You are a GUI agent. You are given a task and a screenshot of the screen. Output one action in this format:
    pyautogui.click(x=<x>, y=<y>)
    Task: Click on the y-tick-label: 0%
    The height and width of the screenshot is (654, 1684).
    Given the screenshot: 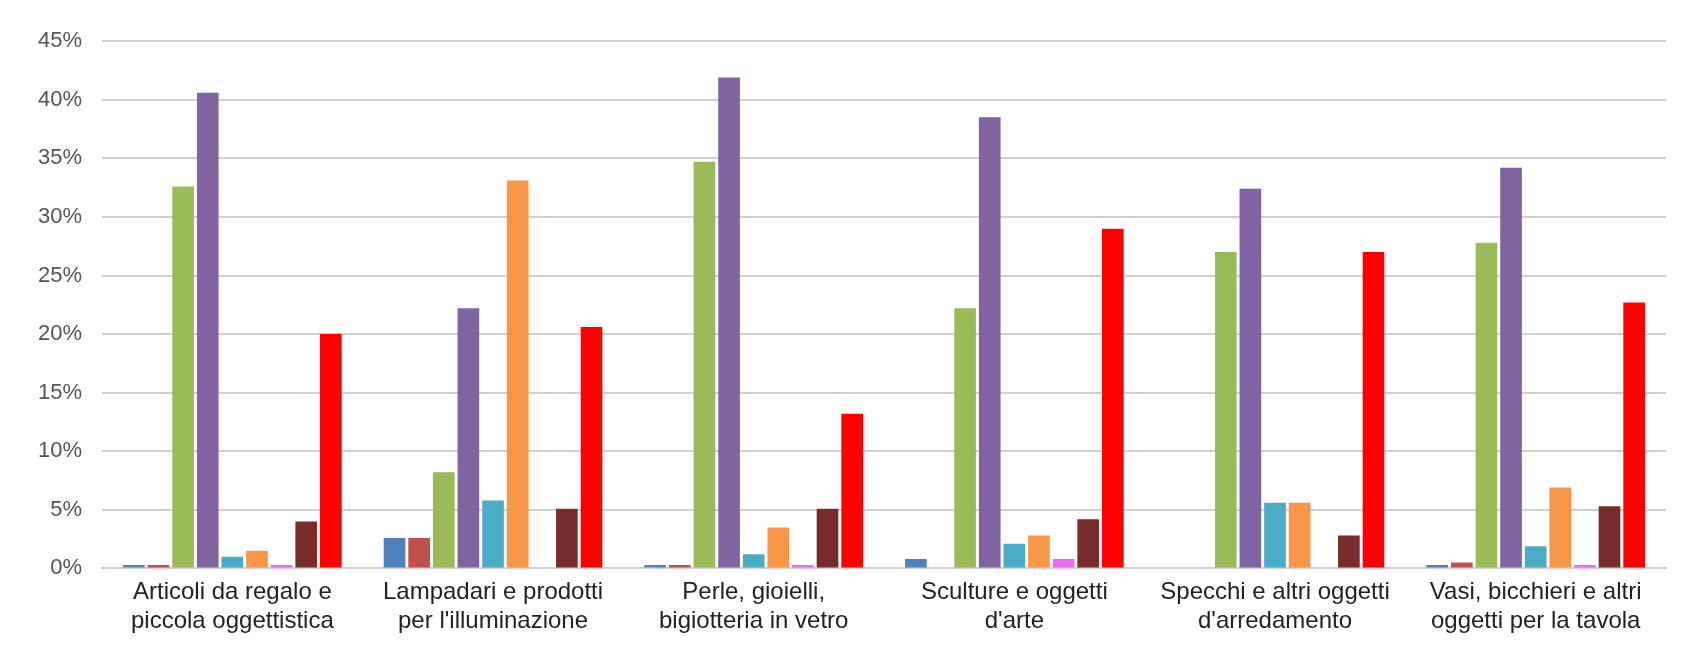 What is the action you would take?
    pyautogui.click(x=66, y=567)
    